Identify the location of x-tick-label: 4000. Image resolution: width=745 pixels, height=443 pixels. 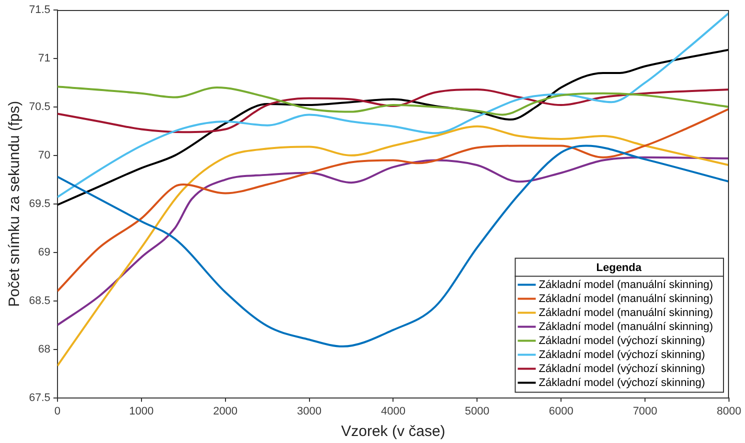
(393, 411).